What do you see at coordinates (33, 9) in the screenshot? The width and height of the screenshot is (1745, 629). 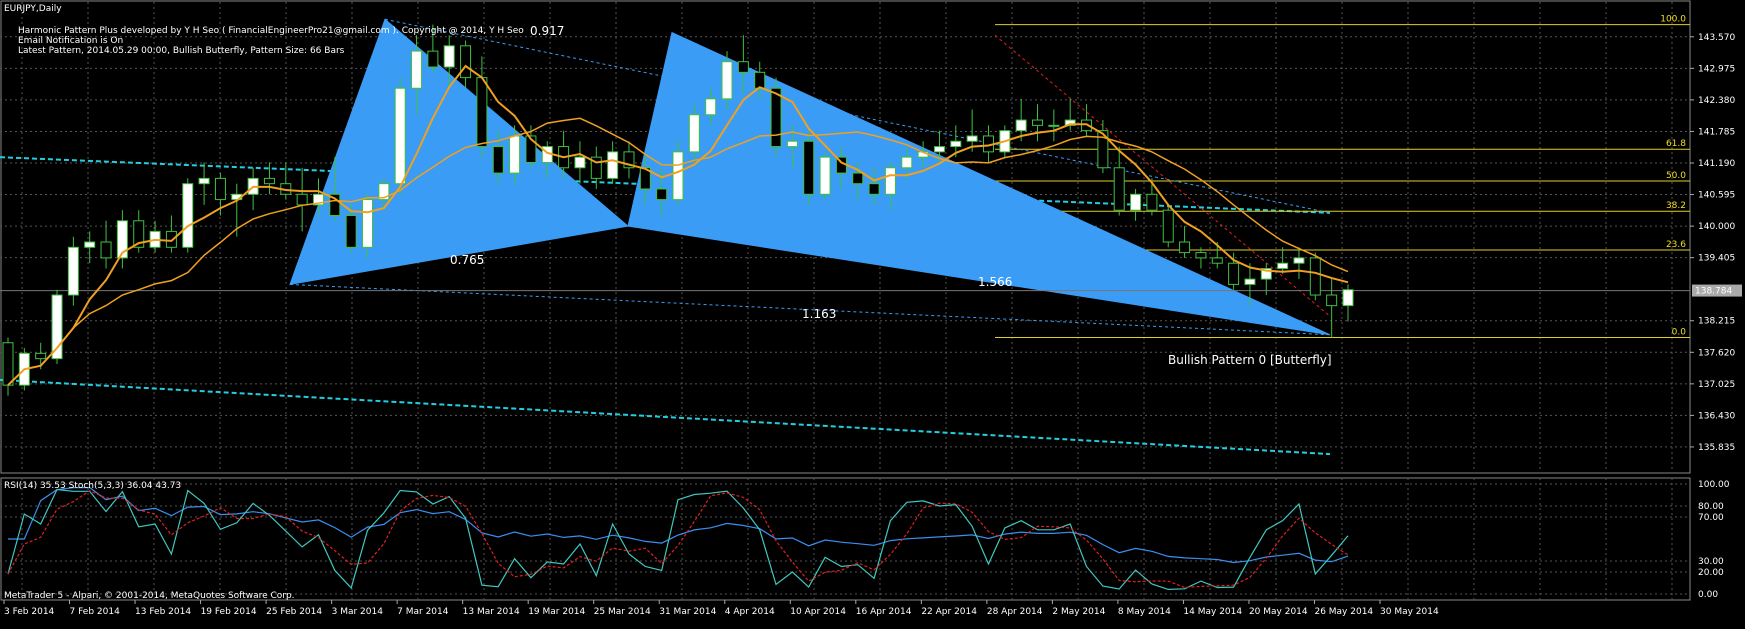 I see `symbol-title: EURJPY,Daily` at bounding box center [33, 9].